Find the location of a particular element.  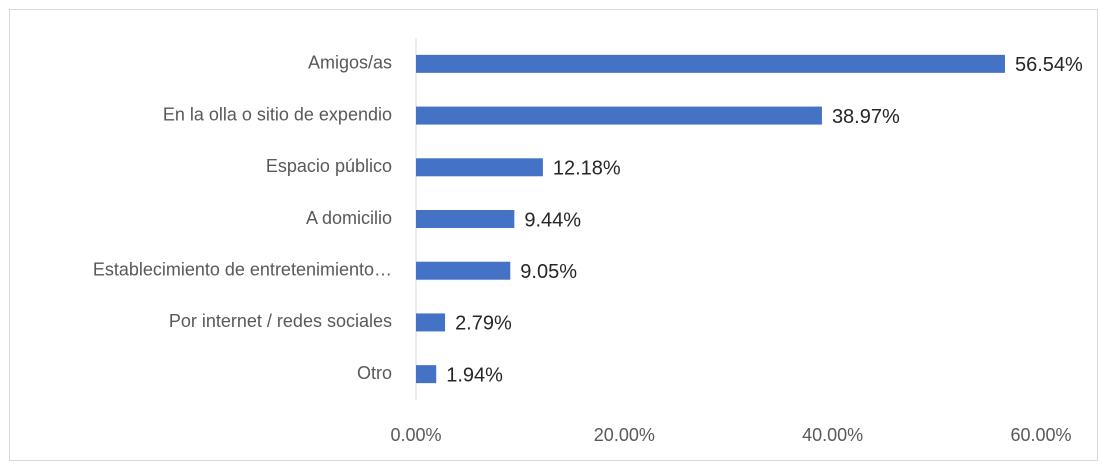

x-tick-label: 0.00% is located at coordinates (415, 435).